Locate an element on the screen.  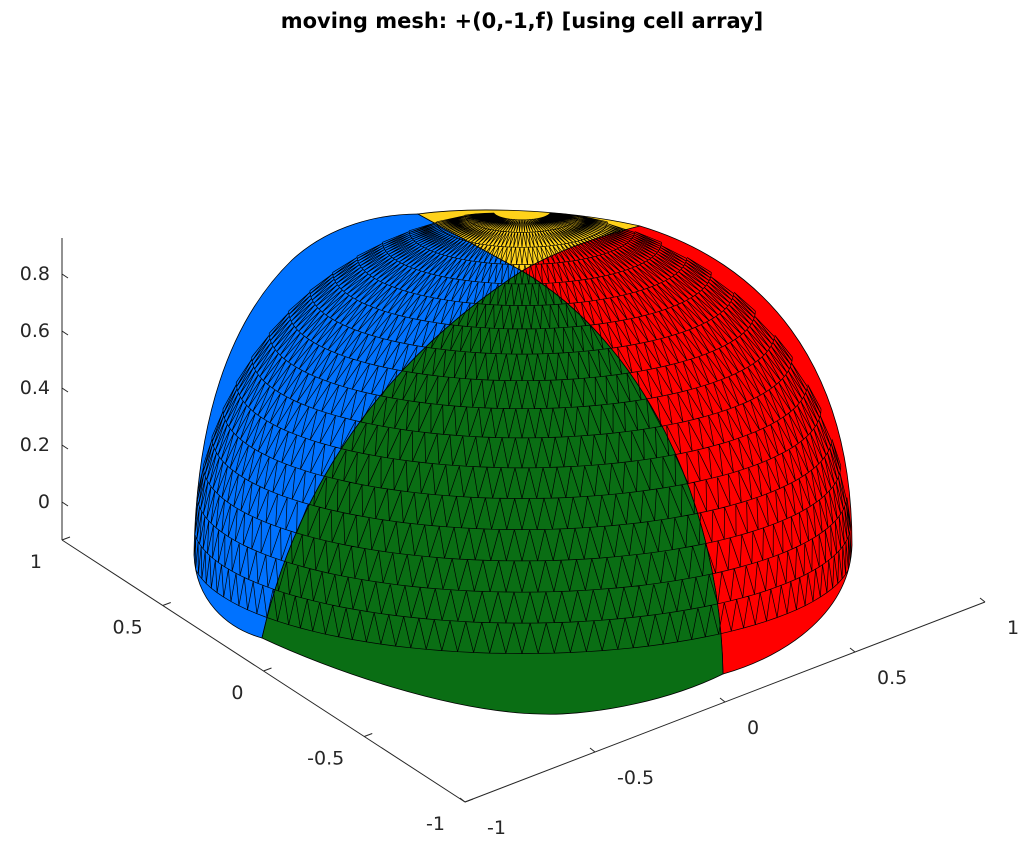
z-tick-label-3: 0.6 is located at coordinates (35, 331).